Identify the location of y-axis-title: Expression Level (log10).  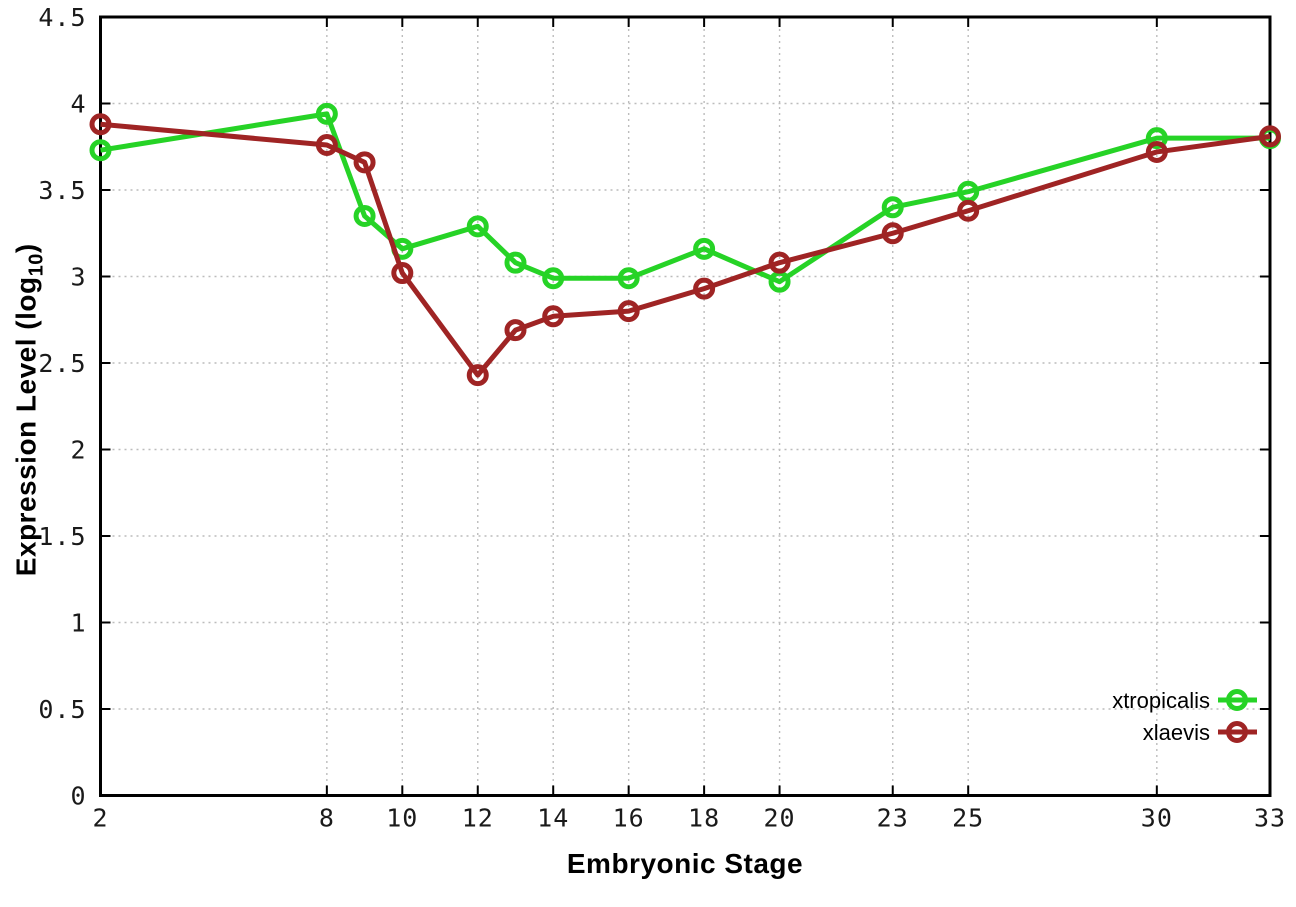
(29, 410).